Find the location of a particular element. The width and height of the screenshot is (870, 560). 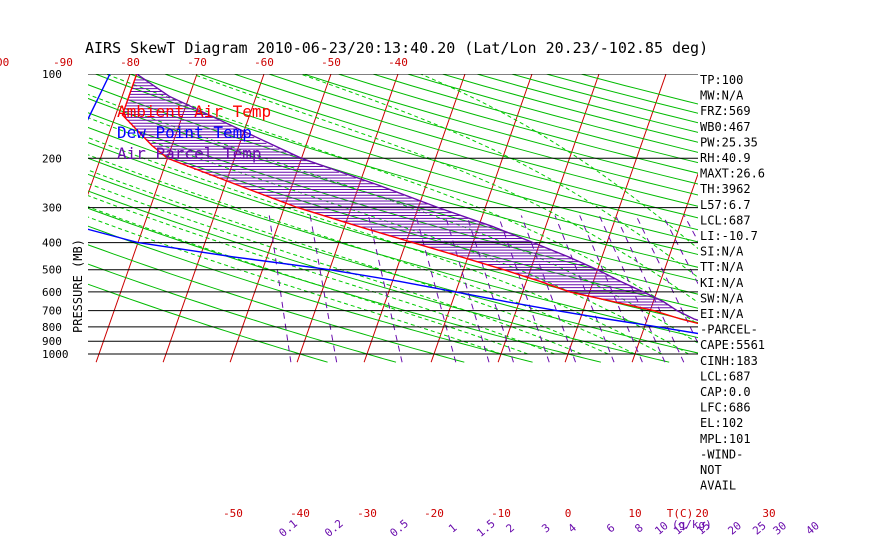

moist-adiabat is located at coordinates (308, 280).